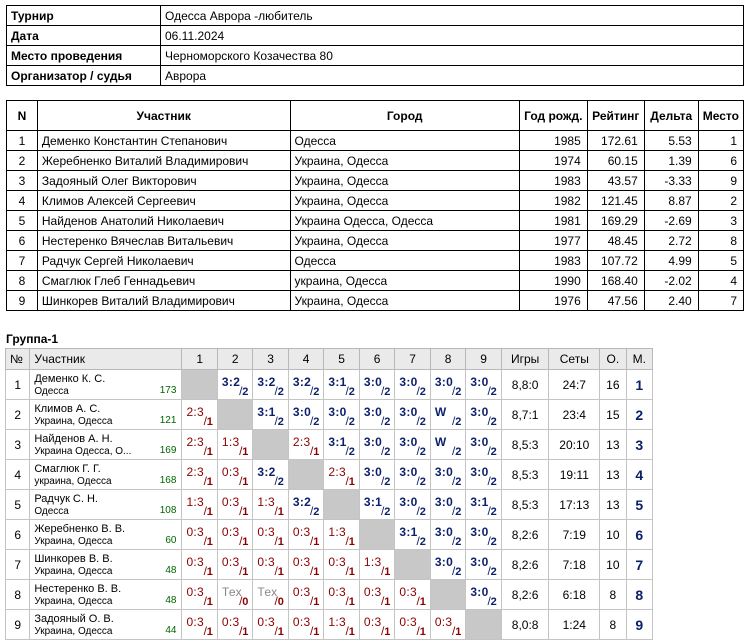  What do you see at coordinates (17, 504) in the screenshot?
I see `row-number: 5` at bounding box center [17, 504].